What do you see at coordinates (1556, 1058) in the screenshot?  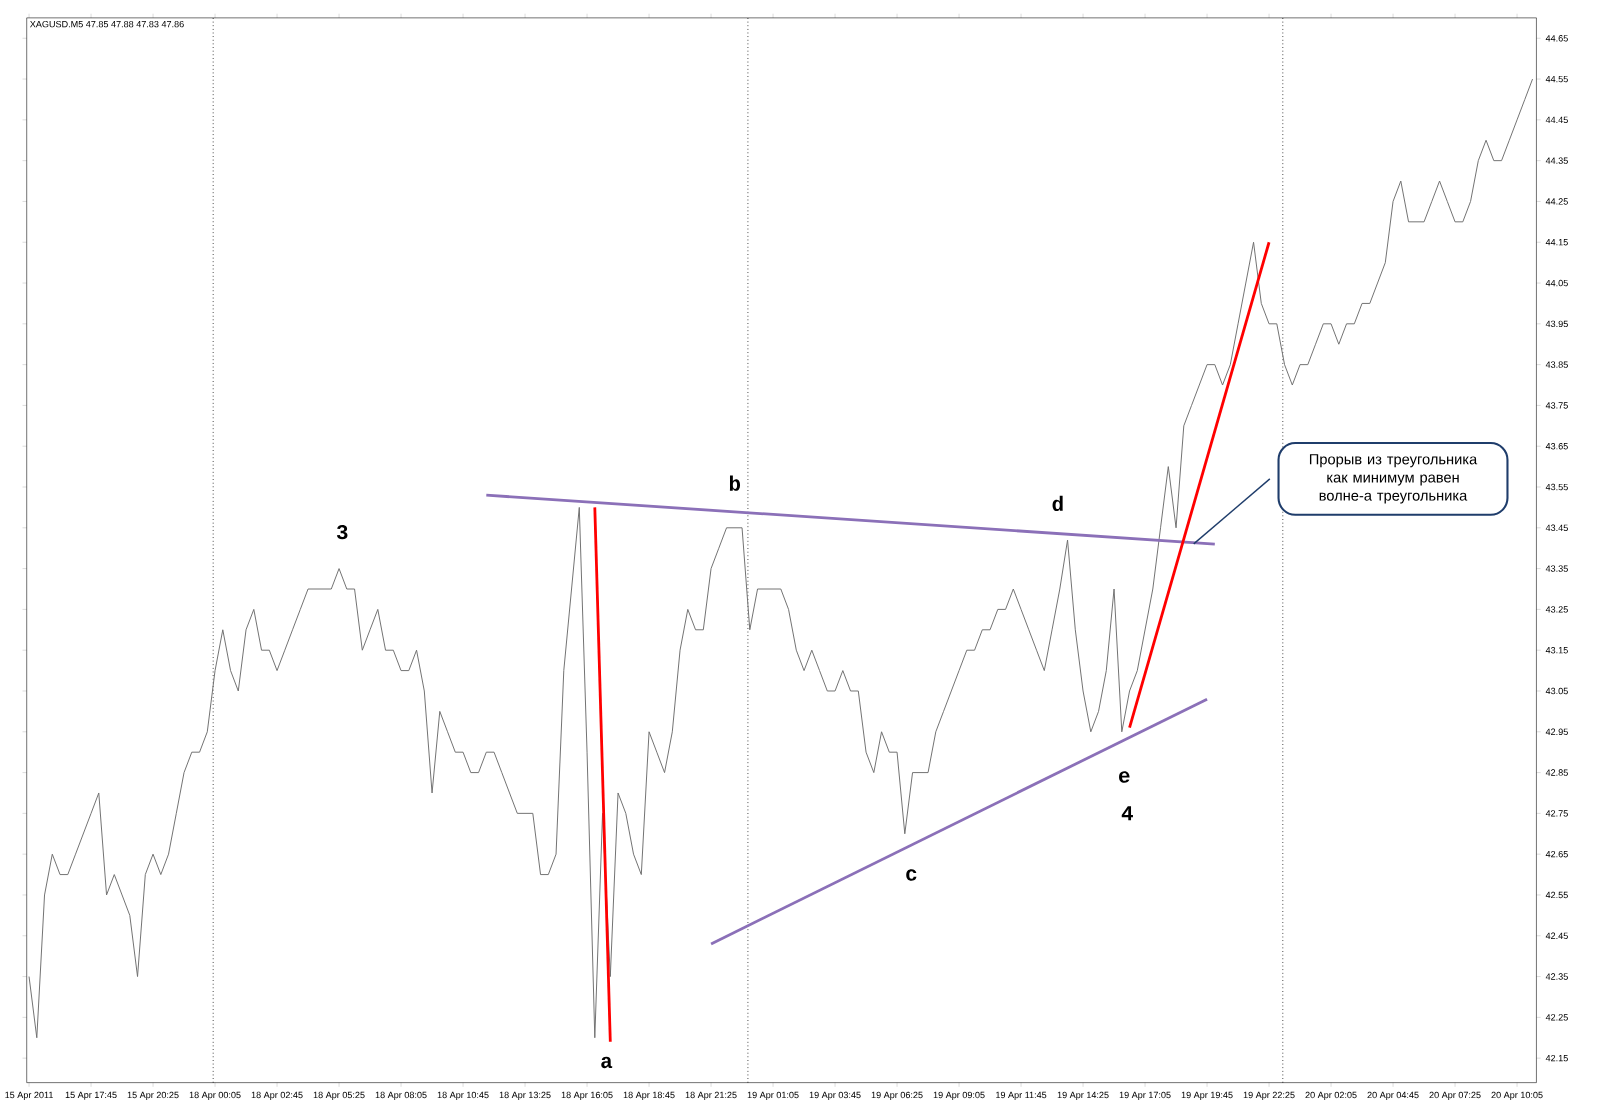 I see `y-tick-label: 42.15` at bounding box center [1556, 1058].